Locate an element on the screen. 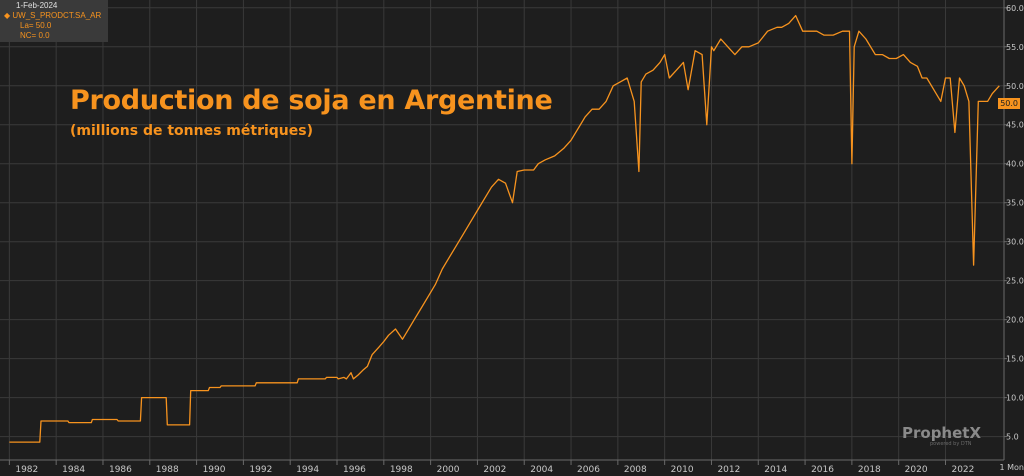  x-tick-label: 2008 is located at coordinates (635, 470).